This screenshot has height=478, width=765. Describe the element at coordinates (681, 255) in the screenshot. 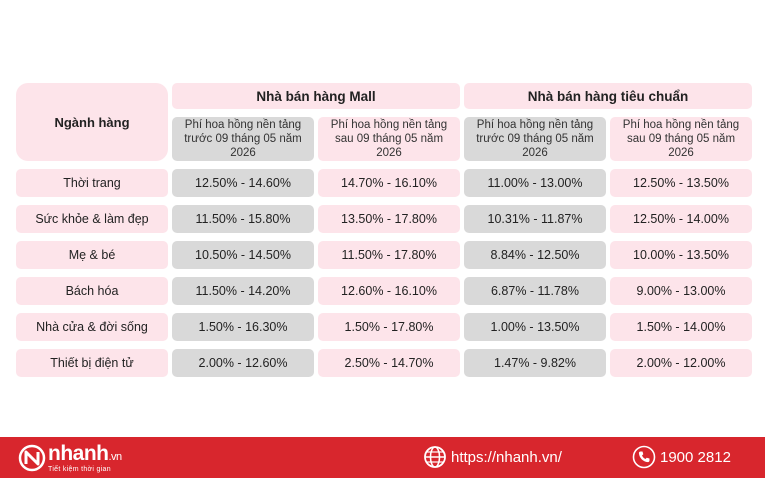

I see `commission-value: 10.00% - 13.50%` at that location.